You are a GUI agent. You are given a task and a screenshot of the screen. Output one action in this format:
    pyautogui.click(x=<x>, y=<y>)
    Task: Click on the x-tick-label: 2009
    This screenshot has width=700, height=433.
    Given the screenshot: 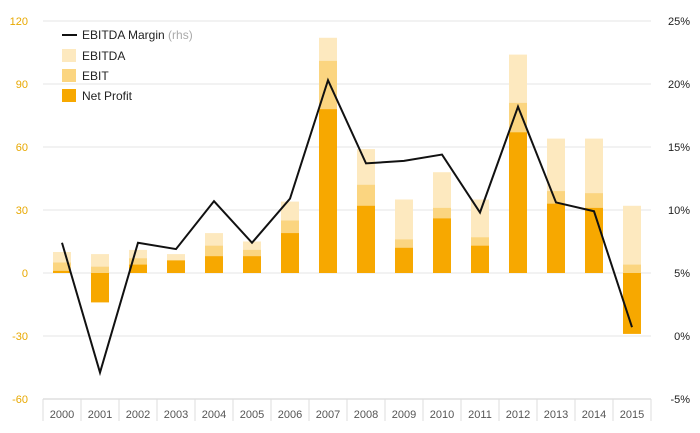 What is the action you would take?
    pyautogui.click(x=404, y=415)
    